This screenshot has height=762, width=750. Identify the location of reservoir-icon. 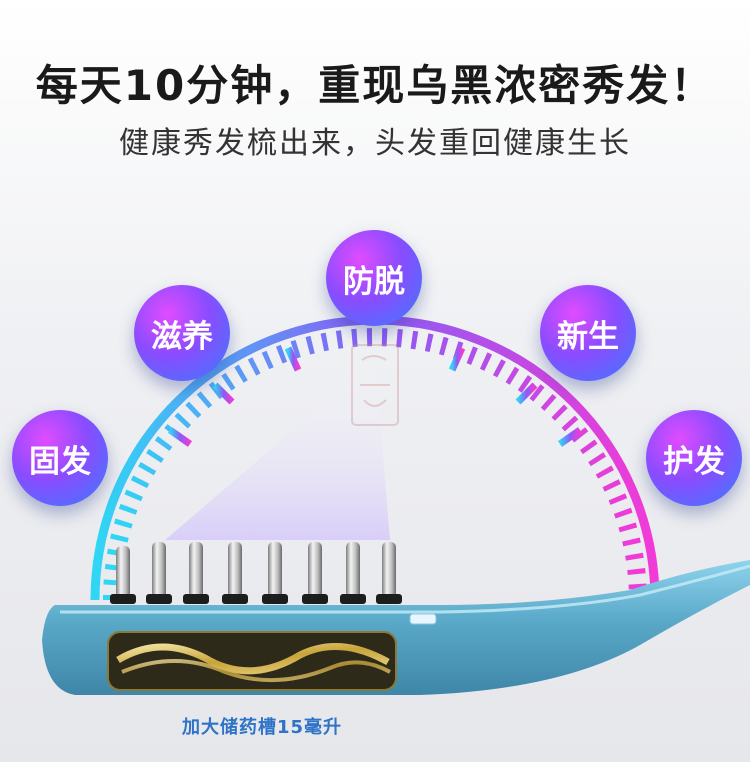
(252, 661).